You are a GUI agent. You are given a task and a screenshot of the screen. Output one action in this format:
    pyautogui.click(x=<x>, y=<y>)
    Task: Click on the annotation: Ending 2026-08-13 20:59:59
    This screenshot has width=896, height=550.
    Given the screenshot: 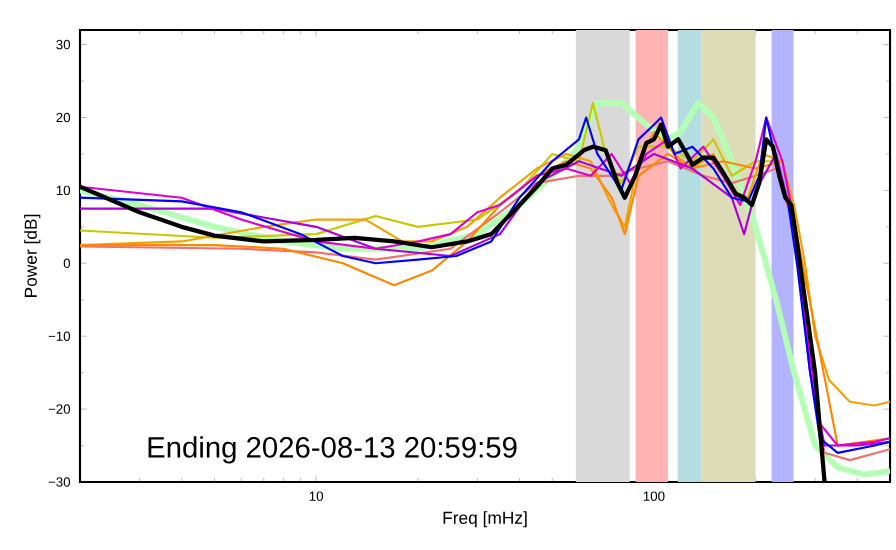 What is the action you would take?
    pyautogui.click(x=332, y=450)
    